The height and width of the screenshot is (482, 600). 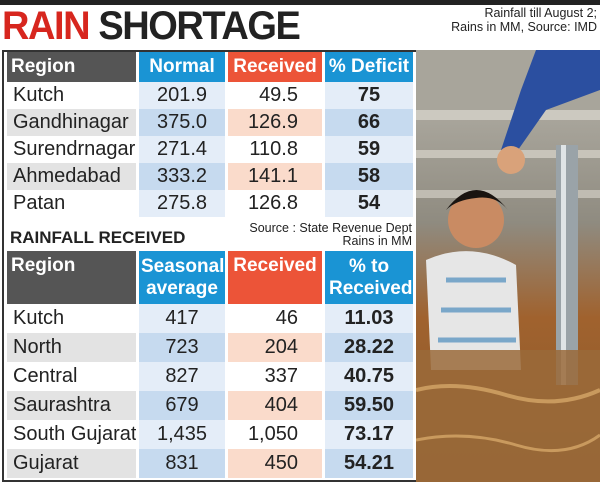 I want to click on percent-cell: 58, so click(x=369, y=176).